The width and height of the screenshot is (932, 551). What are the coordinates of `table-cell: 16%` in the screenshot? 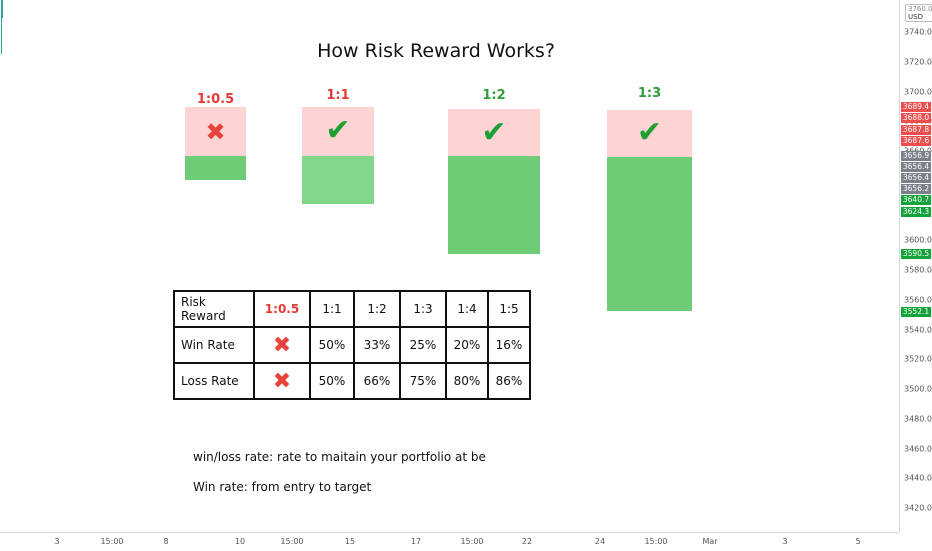 It's located at (509, 345).